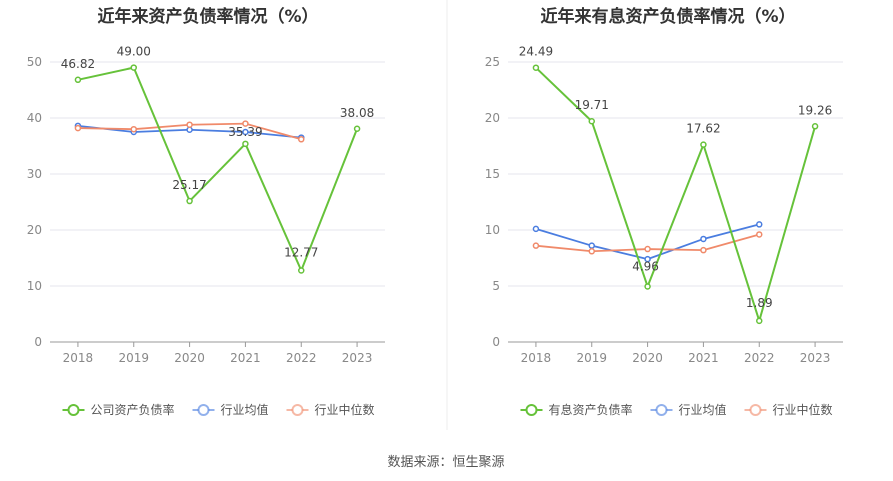 This screenshot has width=893, height=481. I want to click on y-tick-label: 30, so click(34, 174).